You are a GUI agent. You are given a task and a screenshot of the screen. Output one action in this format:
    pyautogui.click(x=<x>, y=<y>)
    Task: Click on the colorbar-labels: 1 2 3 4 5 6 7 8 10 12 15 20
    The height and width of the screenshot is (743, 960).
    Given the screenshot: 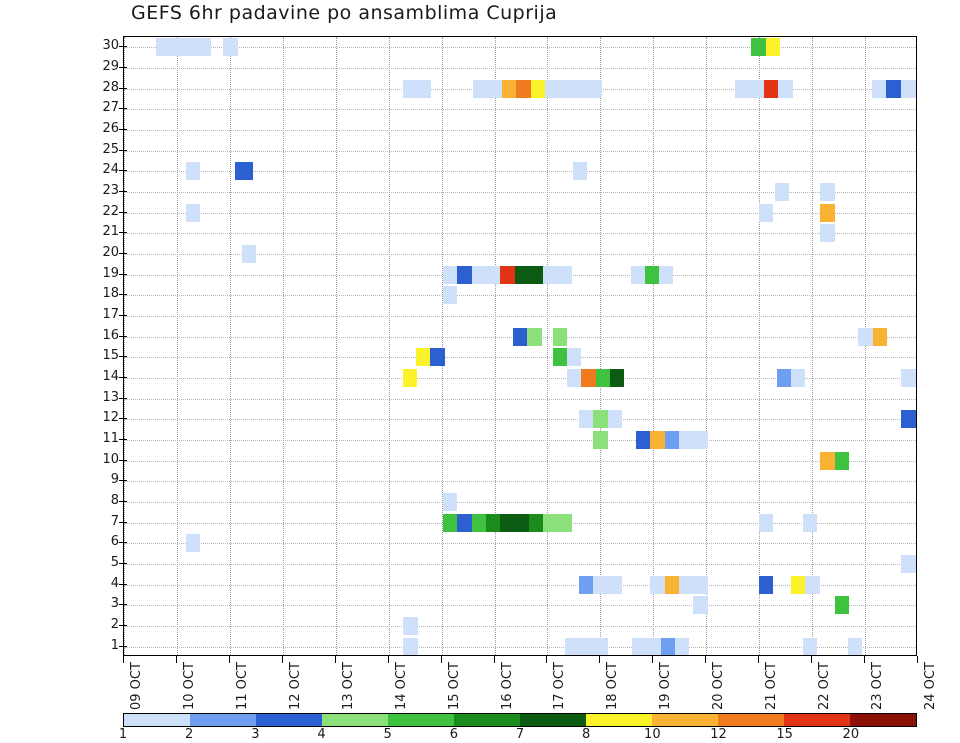 What is the action you would take?
    pyautogui.click(x=518, y=735)
    